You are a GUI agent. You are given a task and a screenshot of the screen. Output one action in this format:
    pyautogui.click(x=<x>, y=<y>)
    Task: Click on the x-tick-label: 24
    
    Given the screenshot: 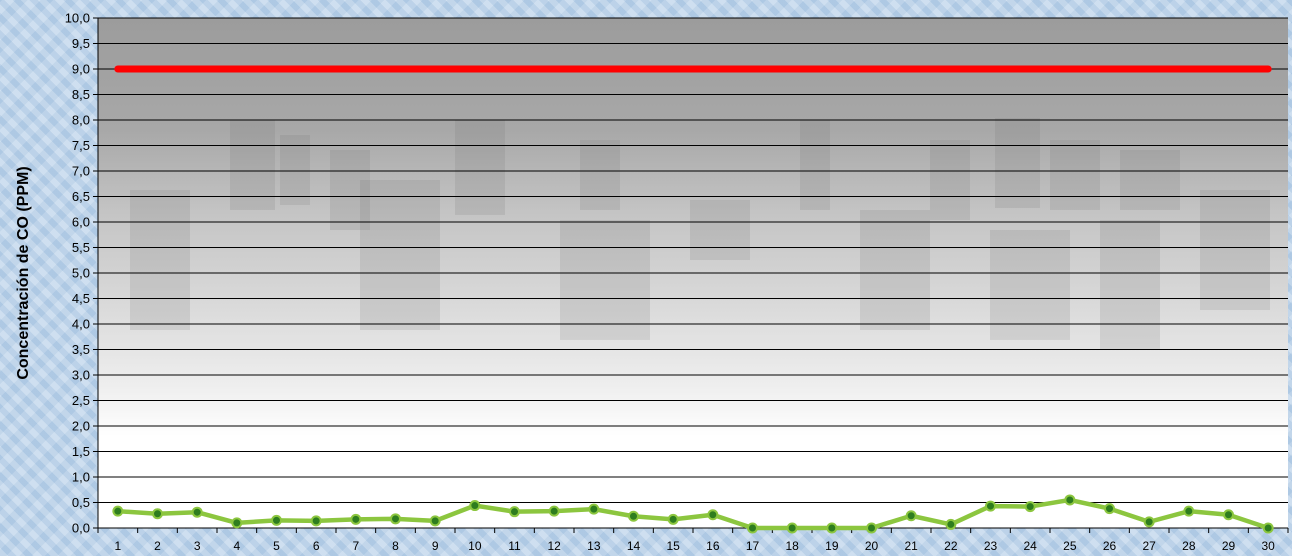 What is the action you would take?
    pyautogui.click(x=1030, y=546)
    